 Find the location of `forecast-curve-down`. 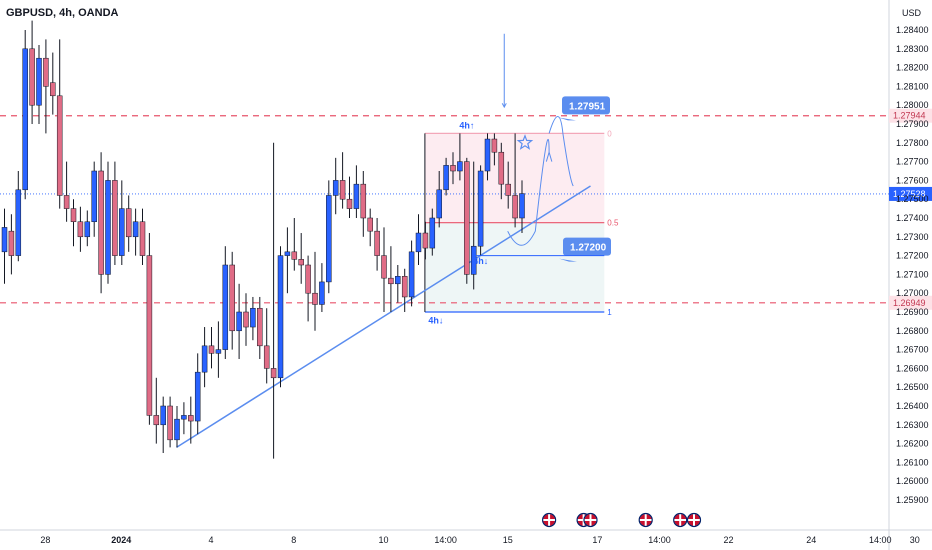

forecast-curve-down is located at coordinates (561, 151).